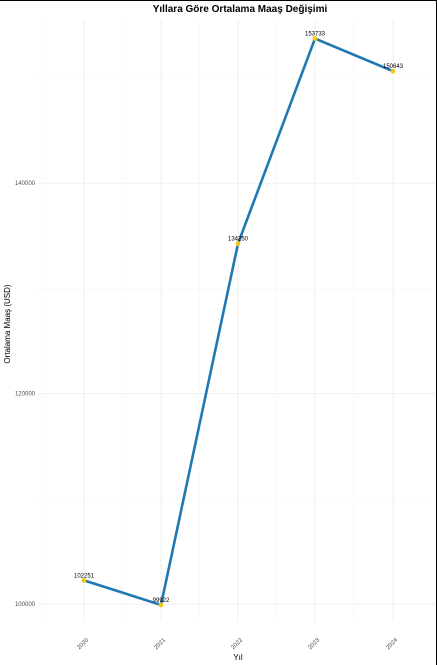 The height and width of the screenshot is (665, 437). Describe the element at coordinates (25, 605) in the screenshot. I see `y-tick-label: 100000` at that location.